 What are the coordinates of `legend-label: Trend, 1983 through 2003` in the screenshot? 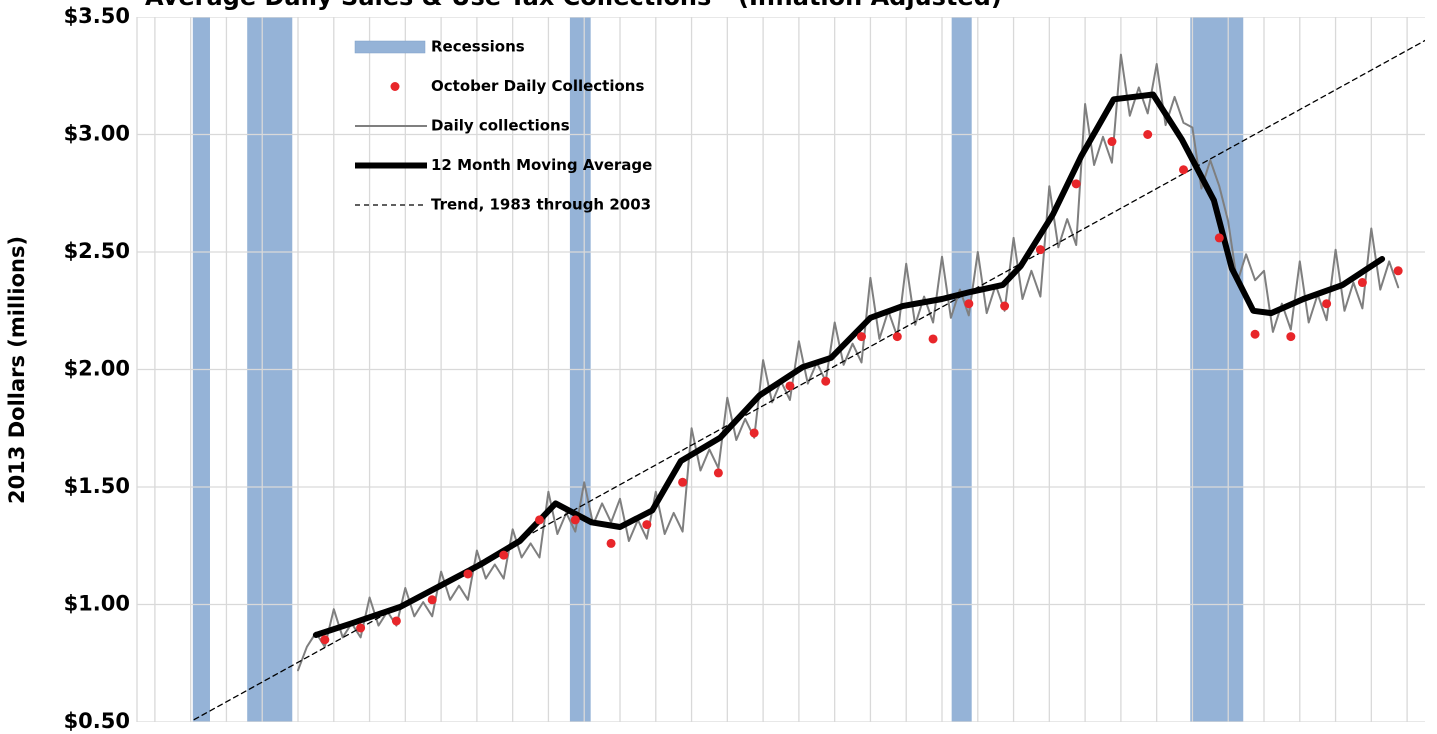 It's located at (541, 205).